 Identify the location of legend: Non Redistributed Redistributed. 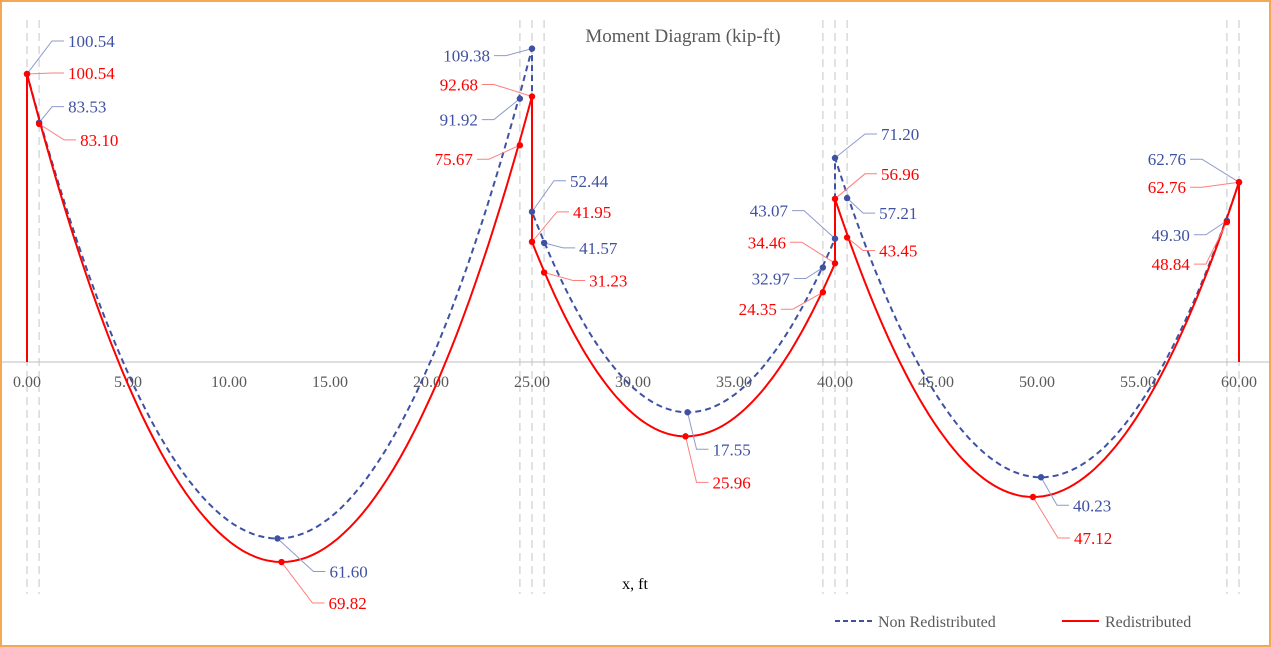
(1013, 622).